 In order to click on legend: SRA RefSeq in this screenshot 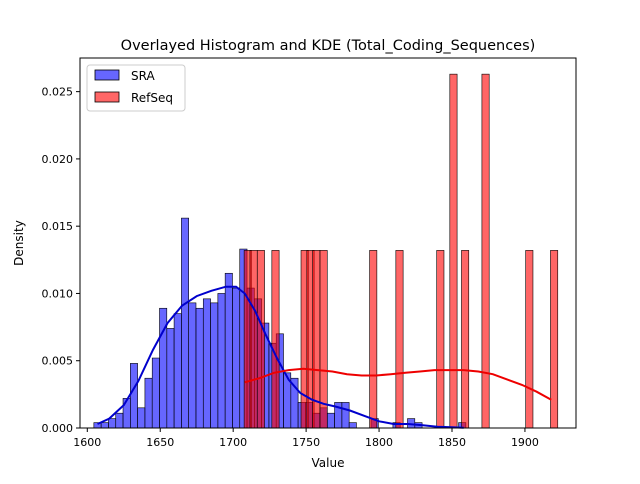, I will do `click(136, 88)`.